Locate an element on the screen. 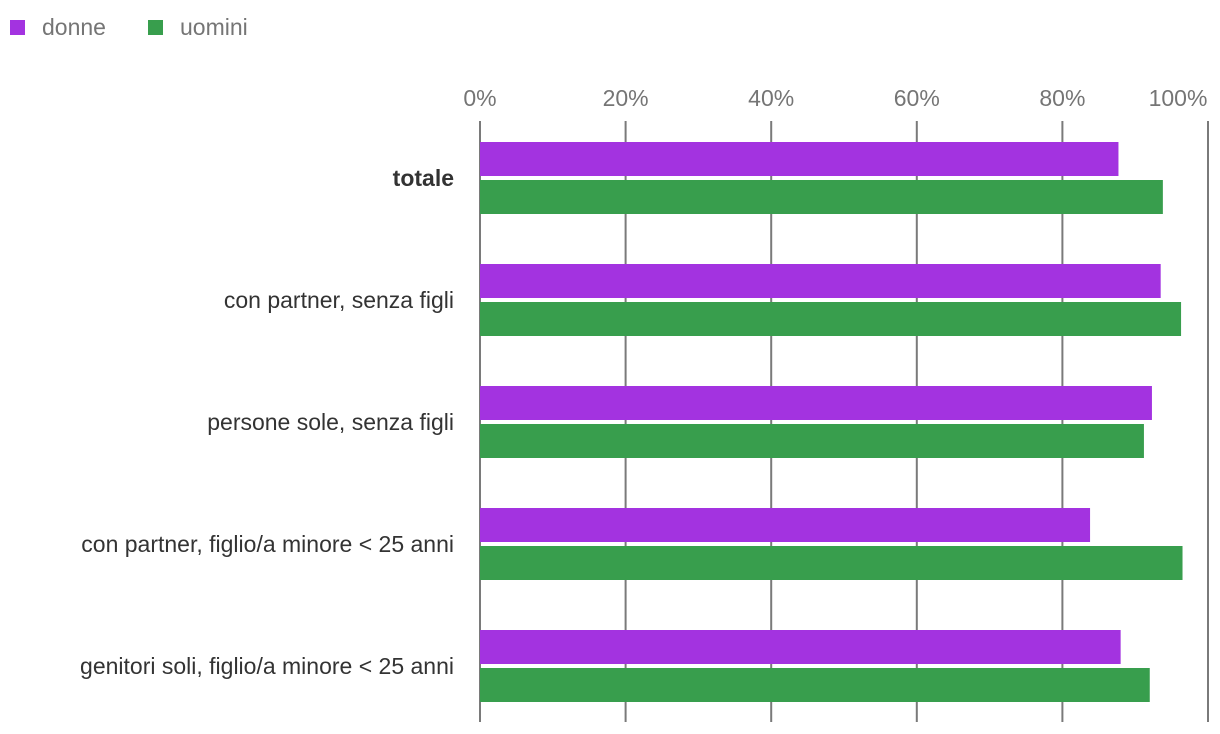 The height and width of the screenshot is (734, 1220). legend-label-uomini: uomini is located at coordinates (214, 27).